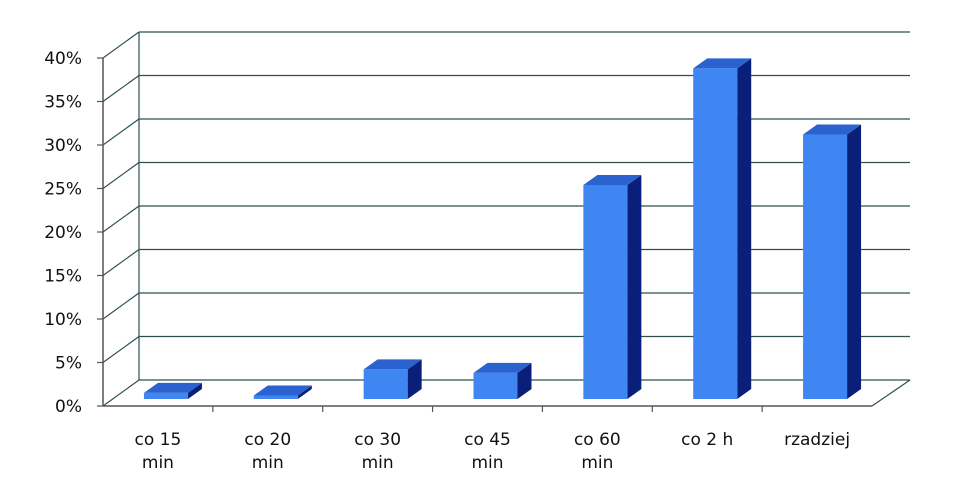 The image size is (956, 489). I want to click on y-tick-label: 25%, so click(63, 190).